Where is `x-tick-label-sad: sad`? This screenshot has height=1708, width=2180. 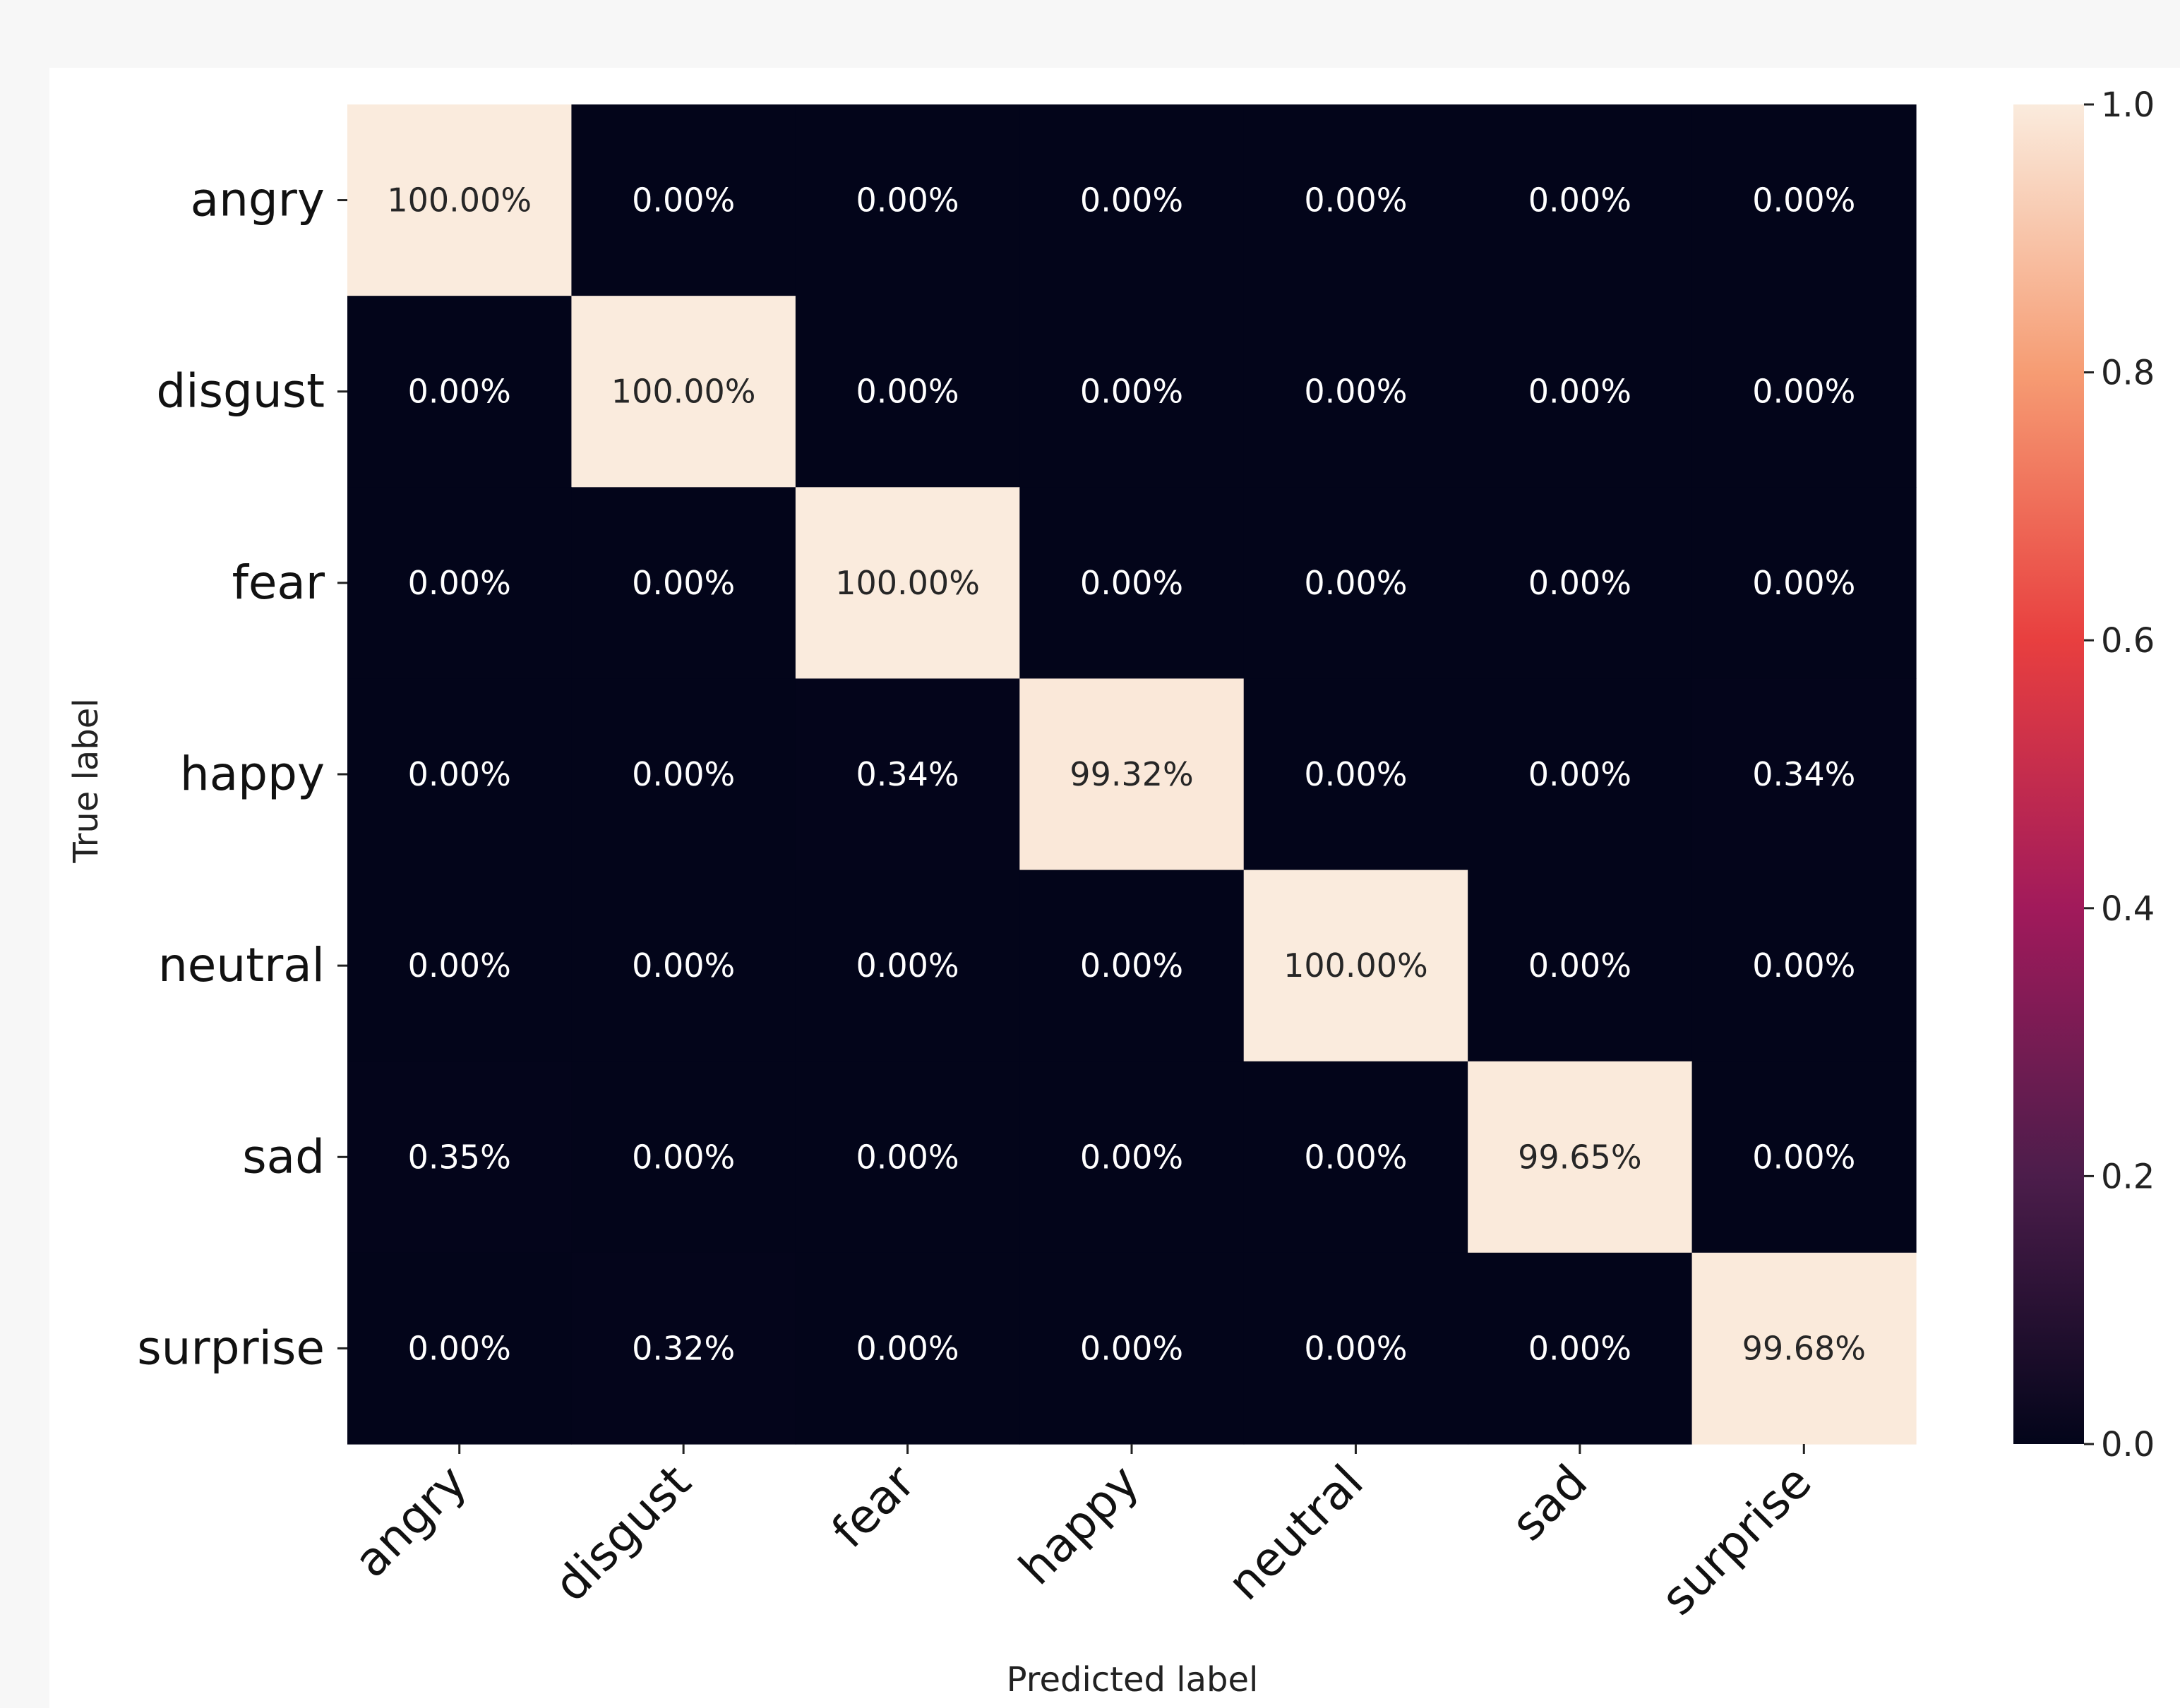
x-tick-label-sad: sad is located at coordinates (1549, 1503).